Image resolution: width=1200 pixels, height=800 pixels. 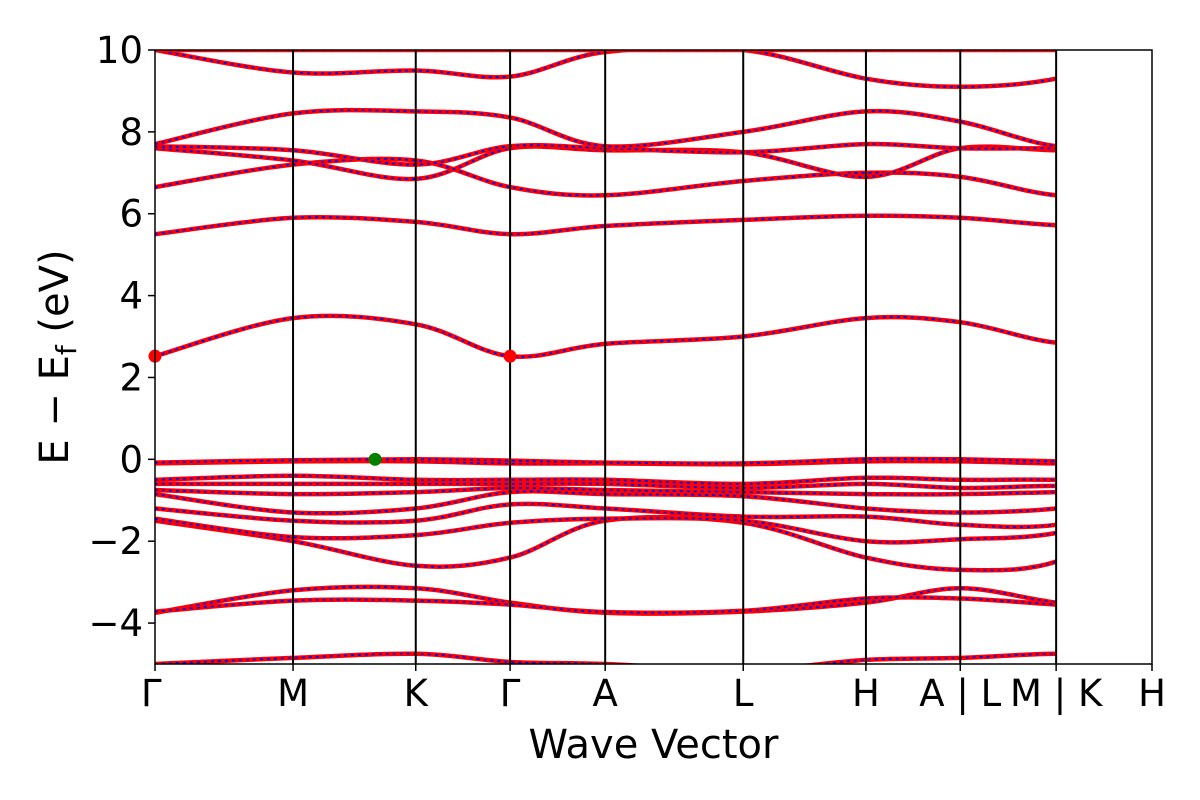 What do you see at coordinates (743, 693) in the screenshot?
I see `x-tick-label: L` at bounding box center [743, 693].